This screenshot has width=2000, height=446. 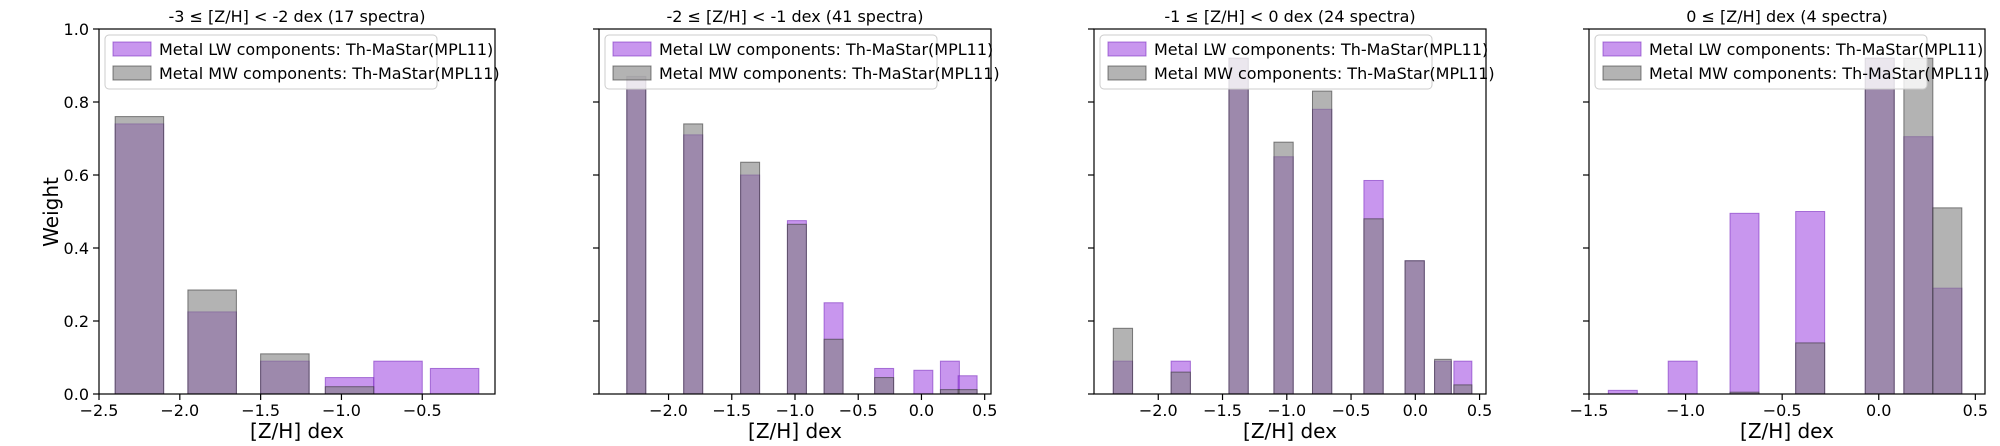 What do you see at coordinates (76, 175) in the screenshot?
I see `y-tick-label: 0.6` at bounding box center [76, 175].